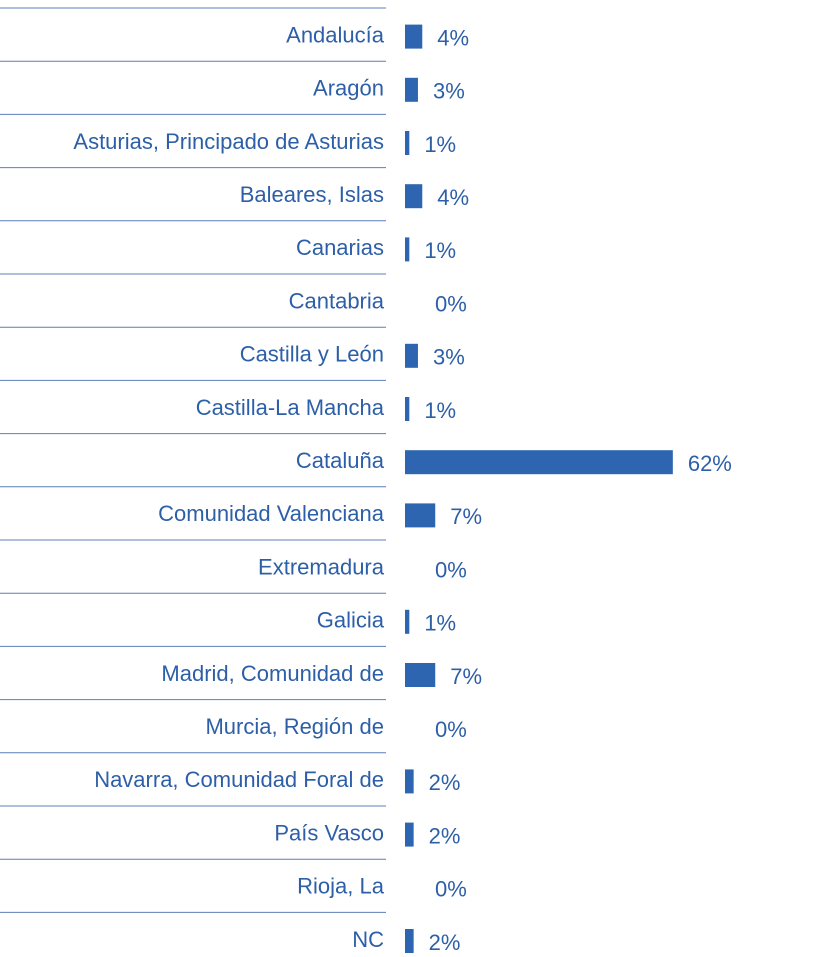  Describe the element at coordinates (351, 620) in the screenshot. I see `category-label: Galicia` at that location.